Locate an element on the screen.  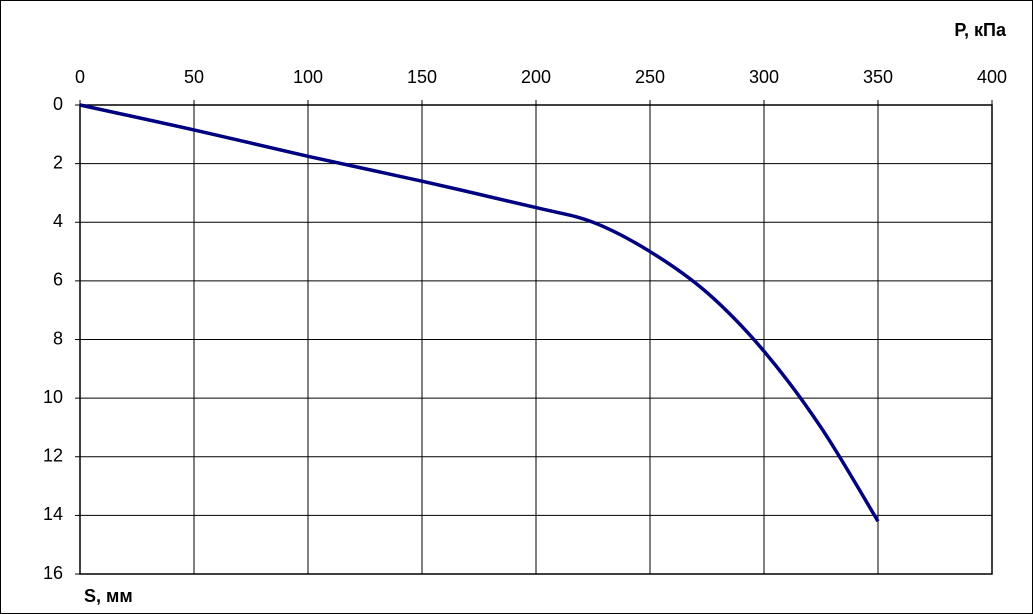
y-tick-label: 4 is located at coordinates (58, 221).